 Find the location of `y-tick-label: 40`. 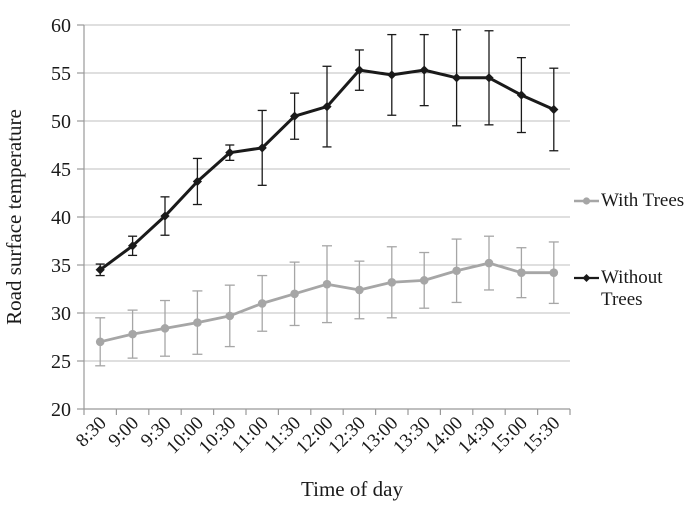

y-tick-label: 40 is located at coordinates (61, 218).